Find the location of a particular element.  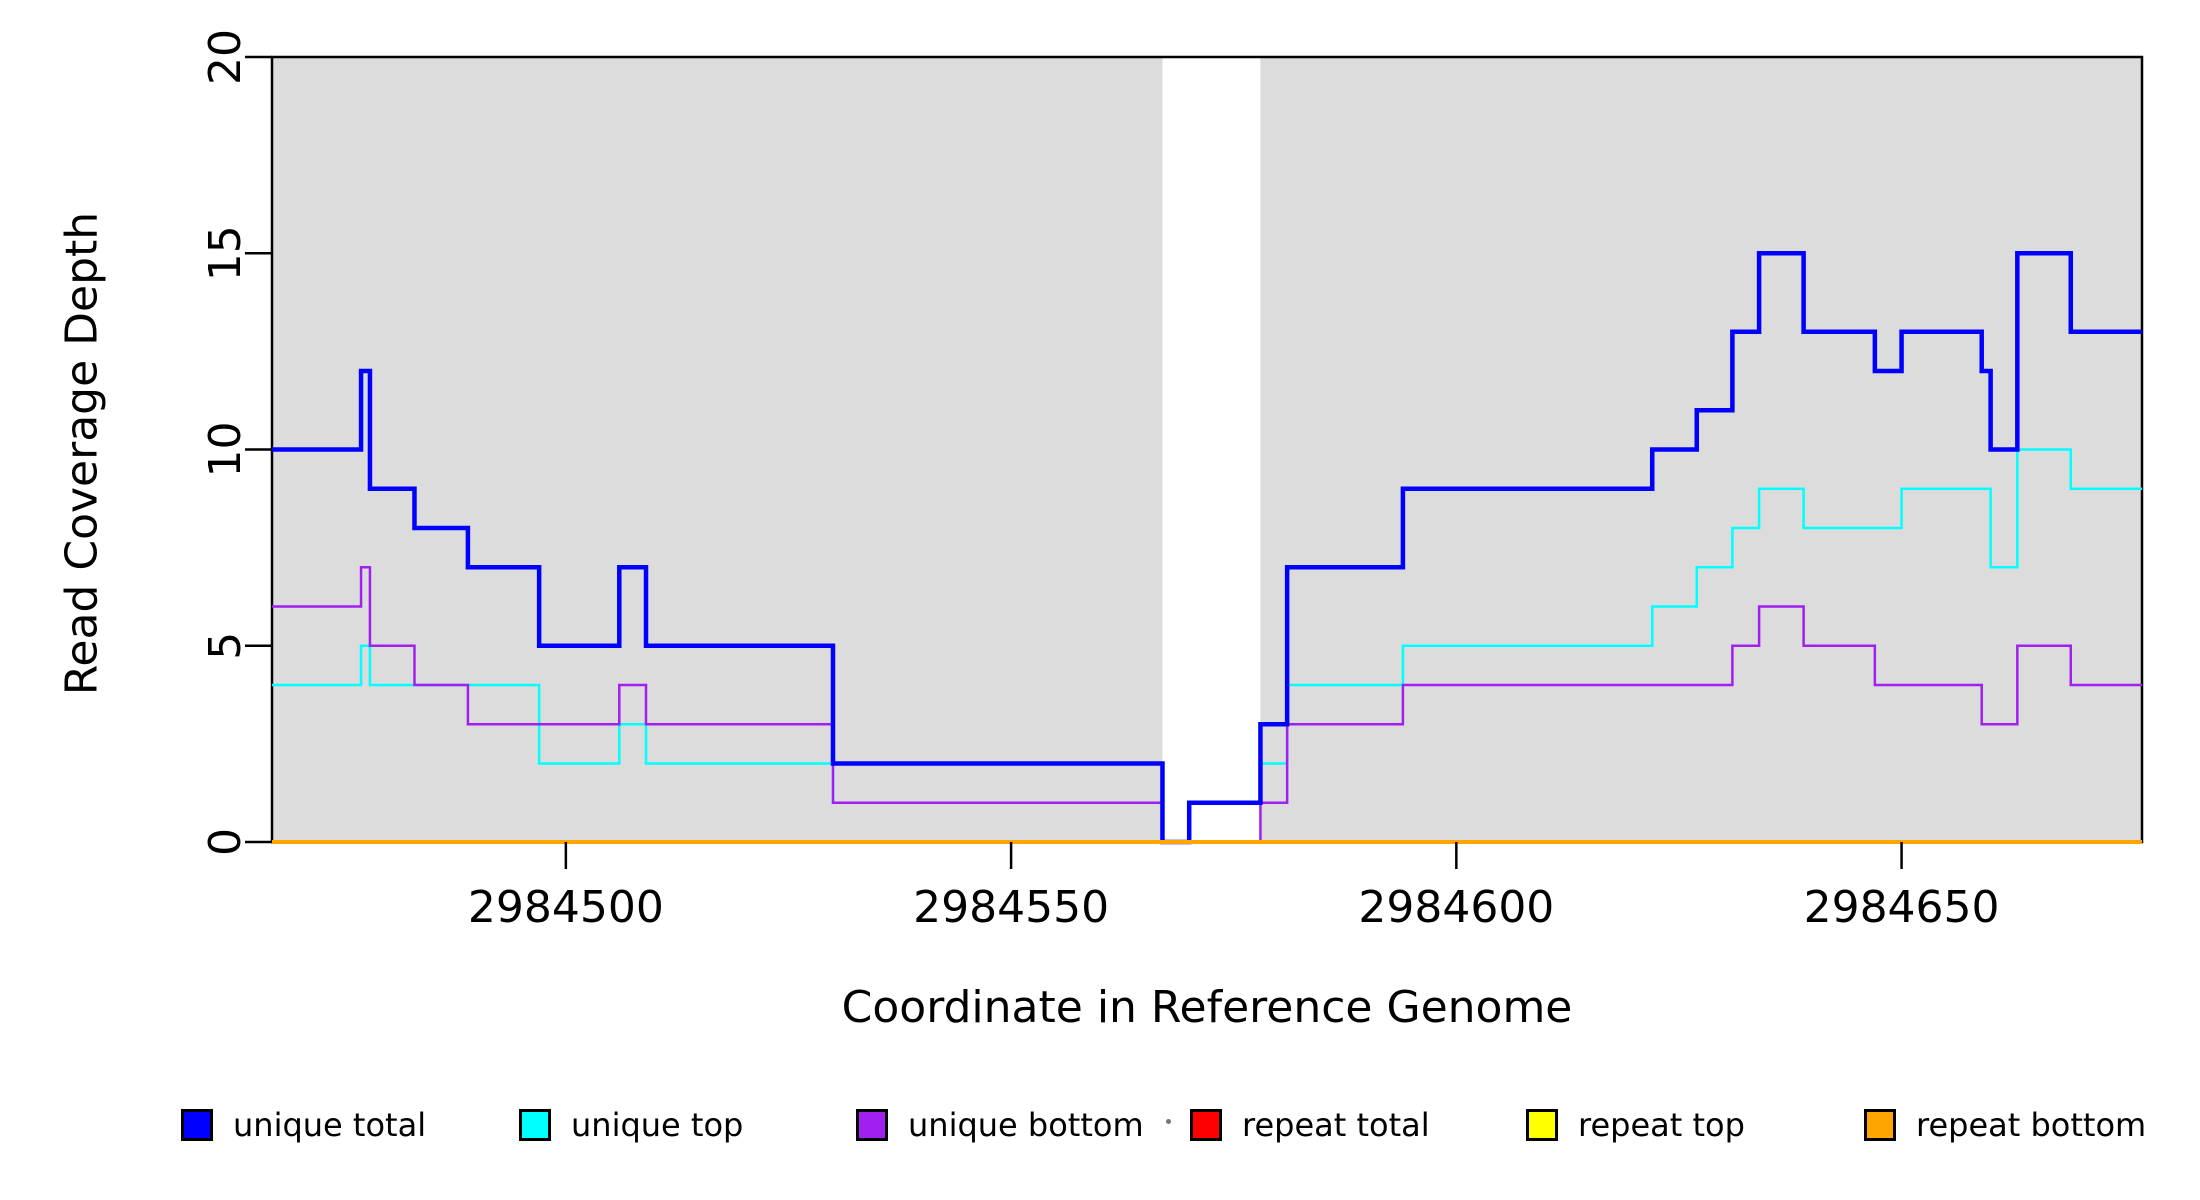

x-axis-title: Coordinate in Reference Genome is located at coordinates (1207, 1007).